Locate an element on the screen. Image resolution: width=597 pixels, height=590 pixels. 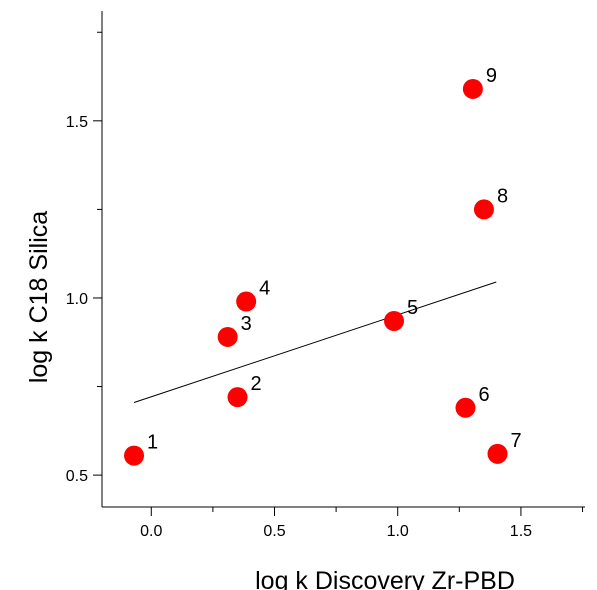
x-tick-label: 1.0 is located at coordinates (398, 531).